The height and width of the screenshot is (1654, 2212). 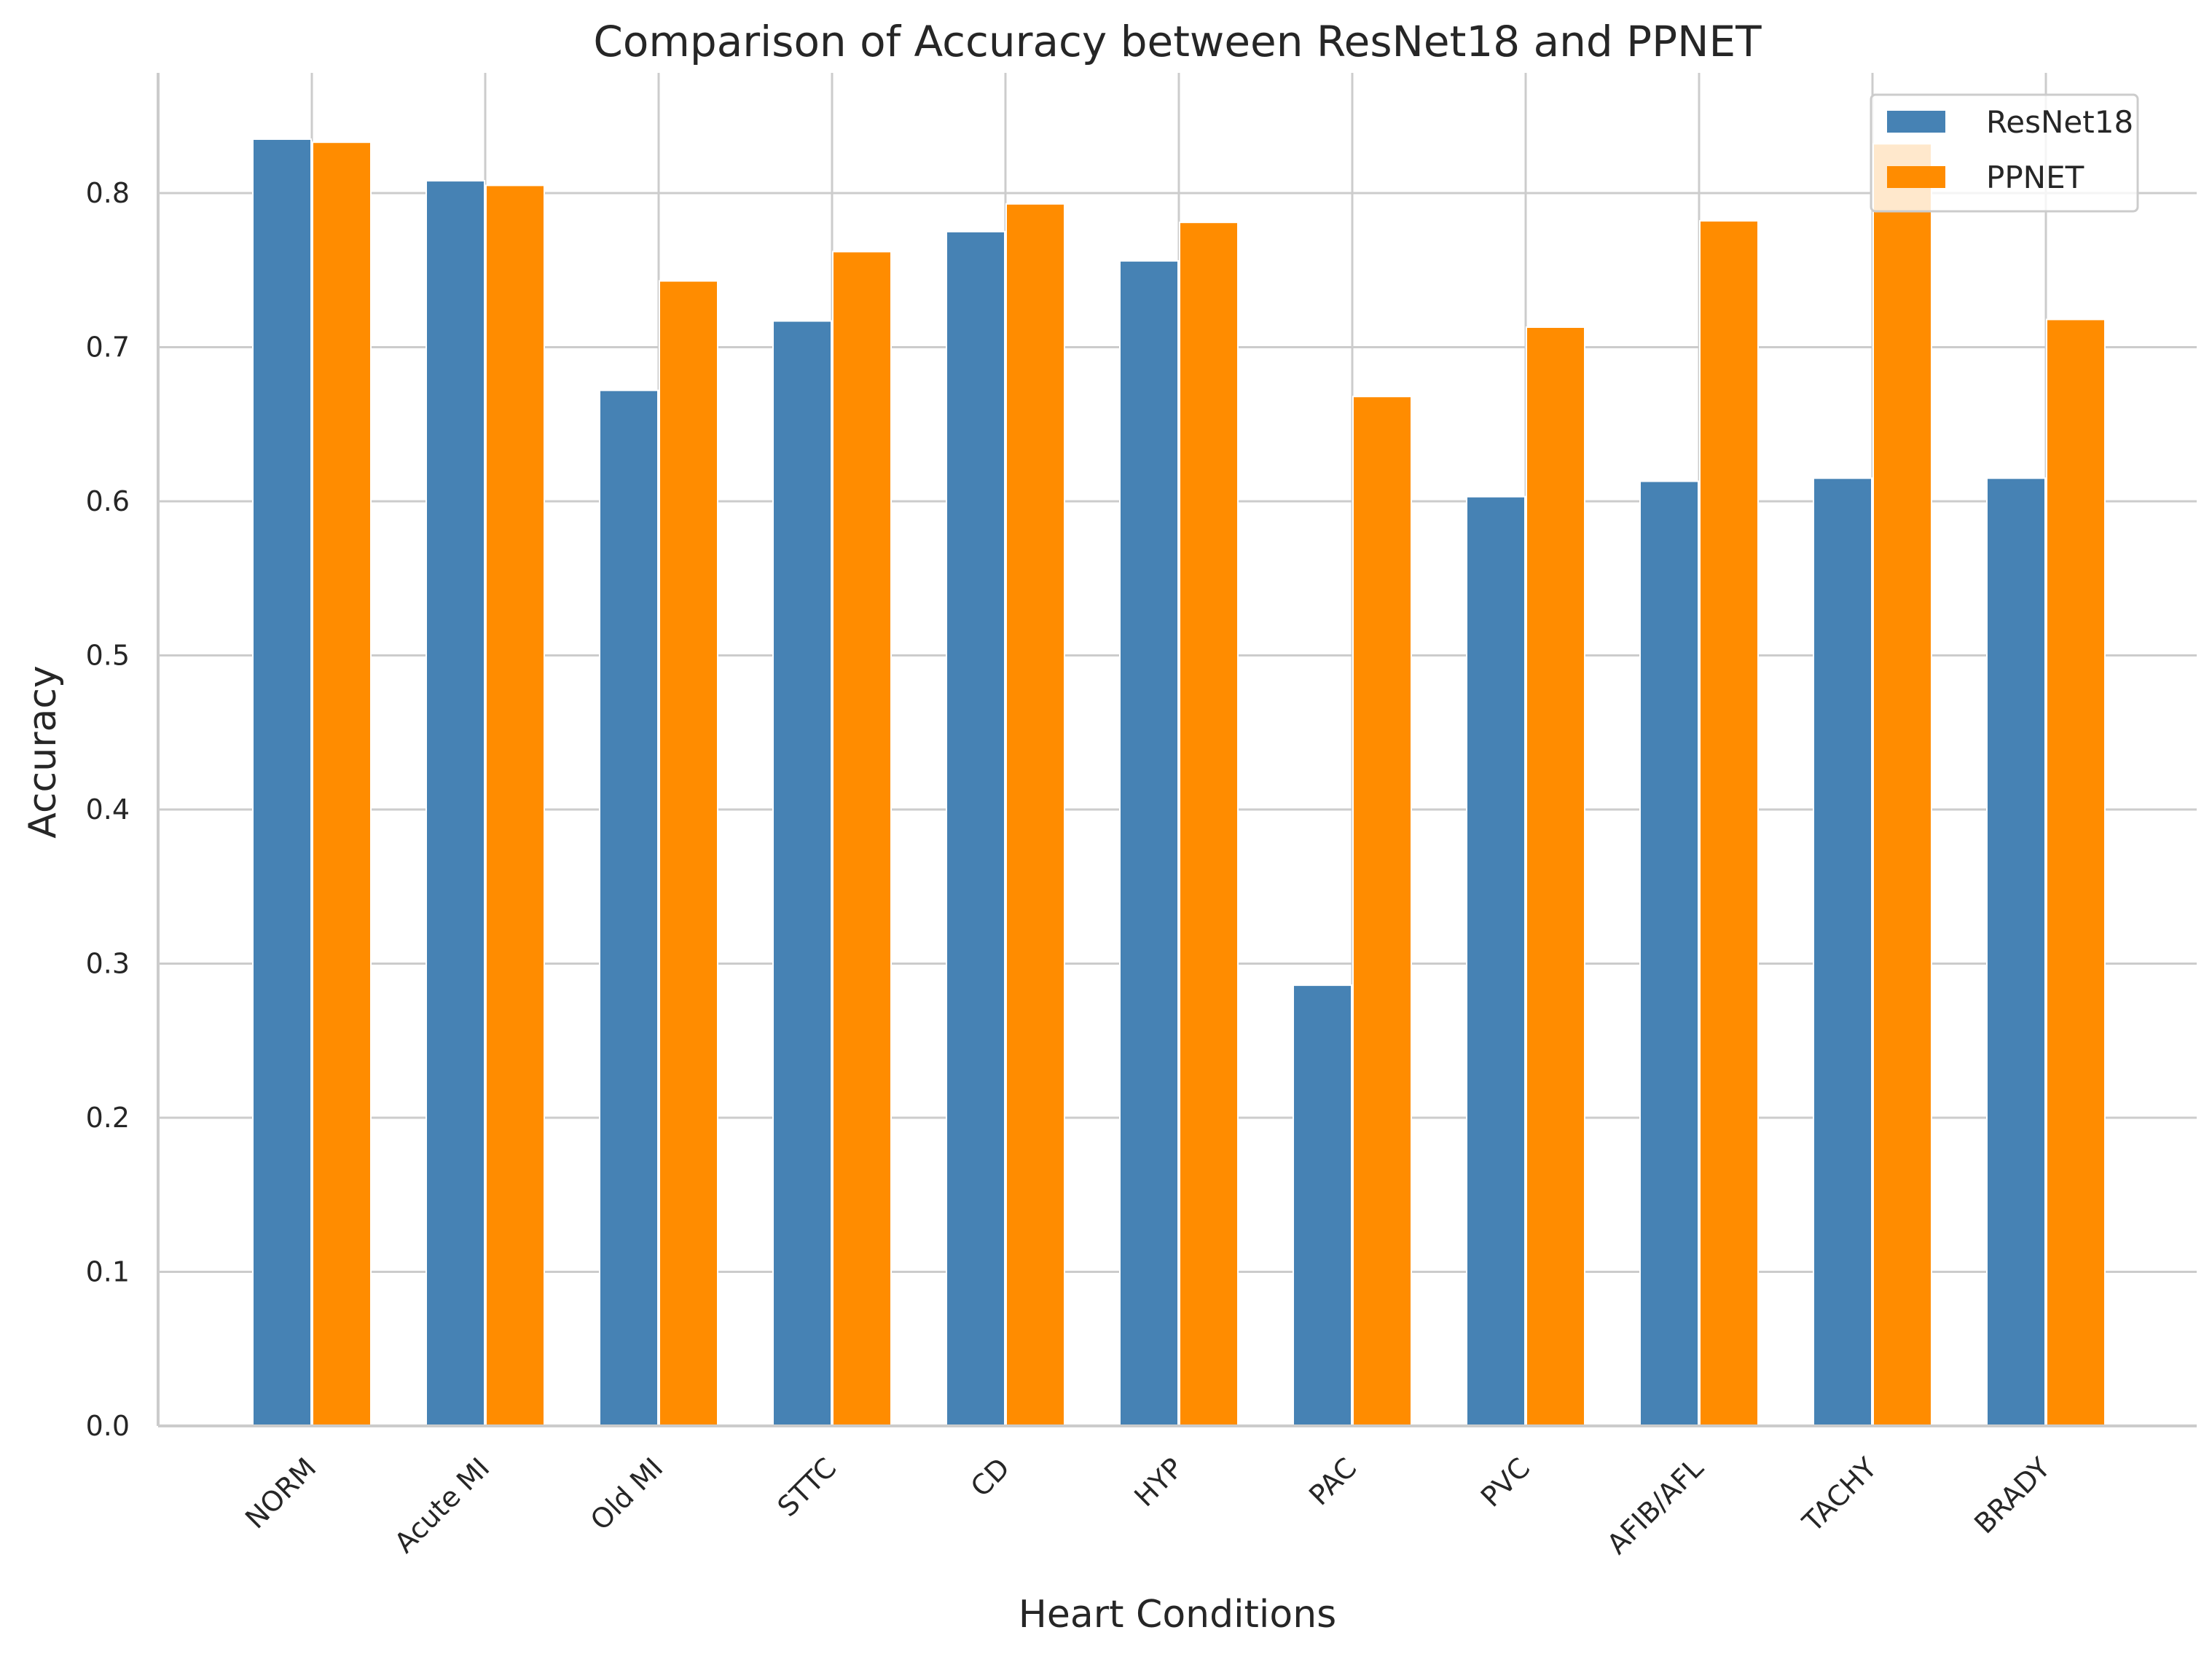 What do you see at coordinates (280, 1493) in the screenshot?
I see `x-tick-label: NORM` at bounding box center [280, 1493].